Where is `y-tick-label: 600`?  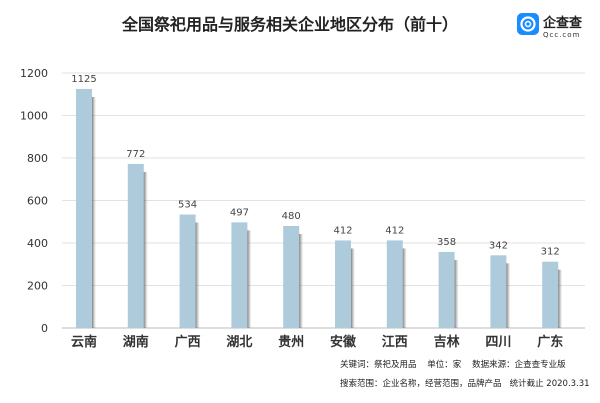
y-tick-label: 600 is located at coordinates (37, 201).